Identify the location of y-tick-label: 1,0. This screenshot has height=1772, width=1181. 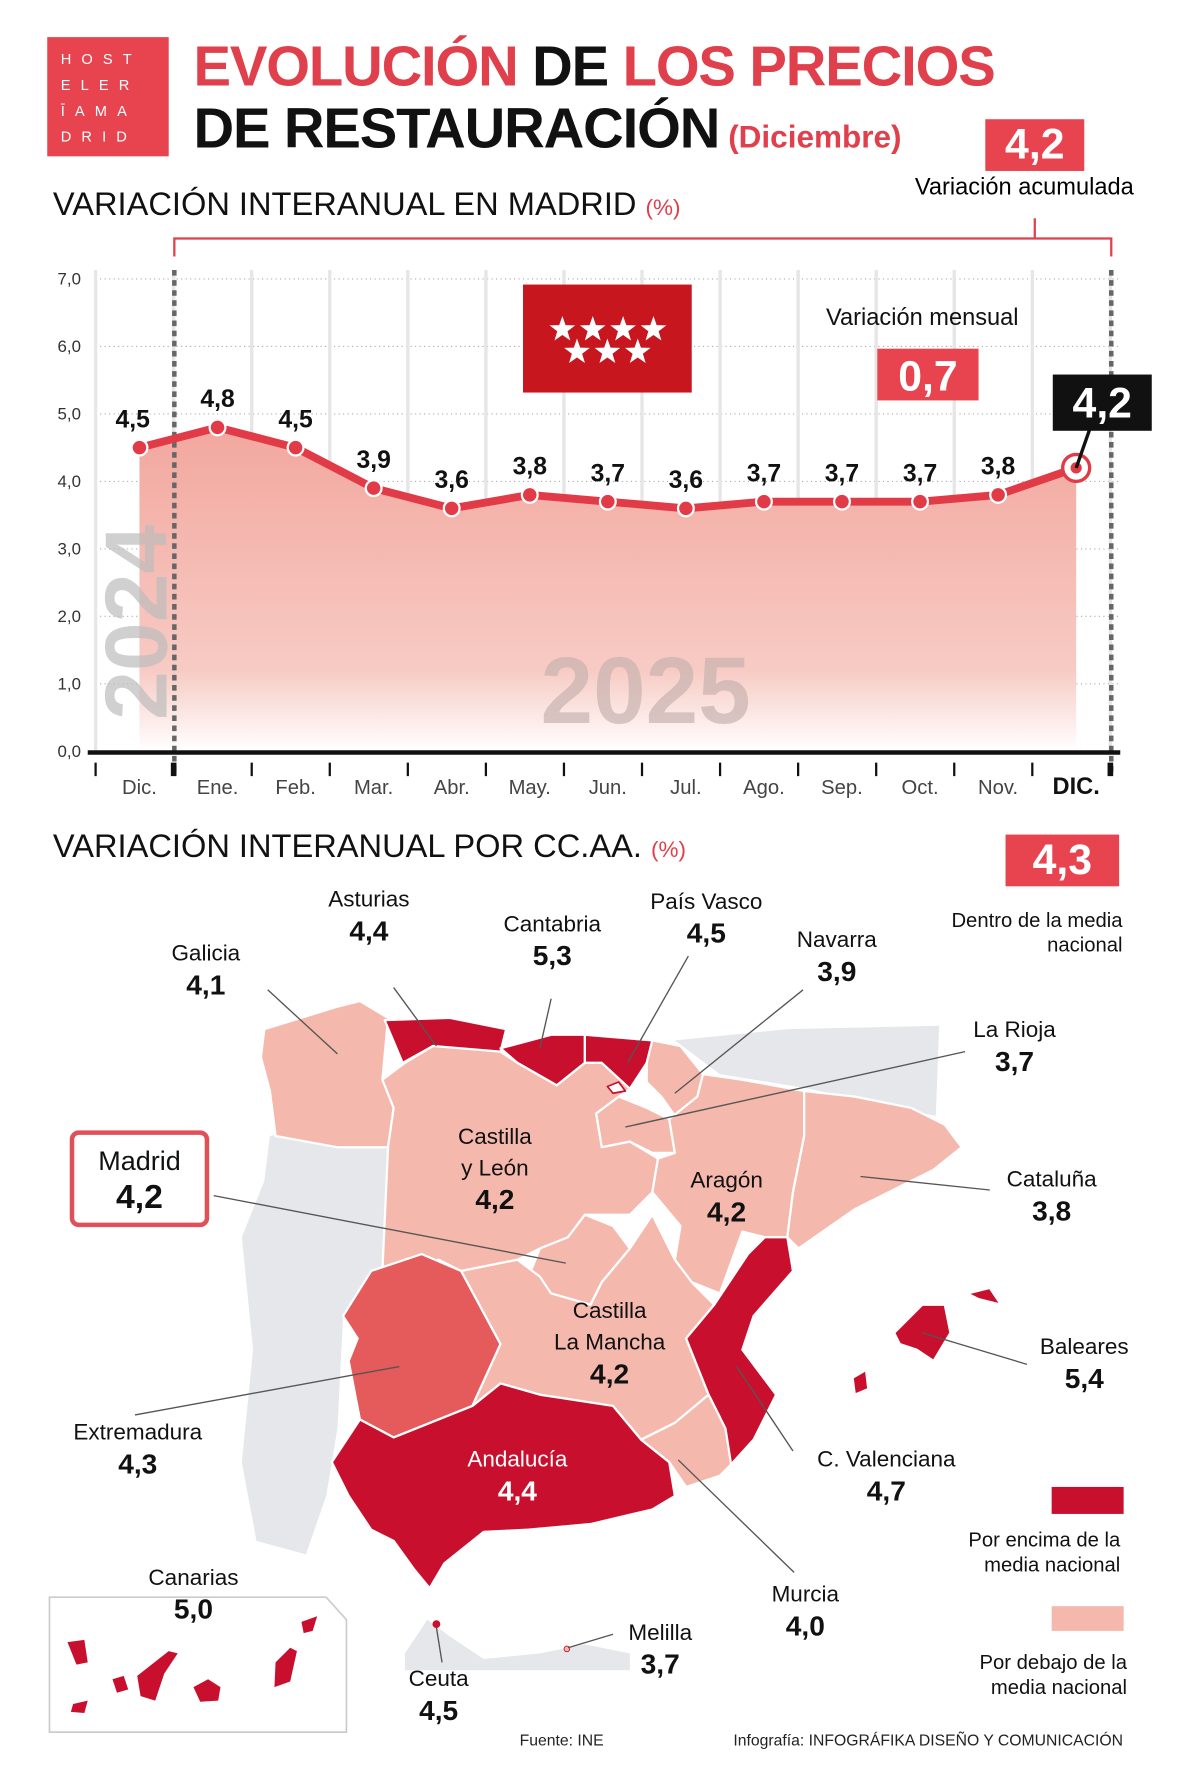
(69, 683).